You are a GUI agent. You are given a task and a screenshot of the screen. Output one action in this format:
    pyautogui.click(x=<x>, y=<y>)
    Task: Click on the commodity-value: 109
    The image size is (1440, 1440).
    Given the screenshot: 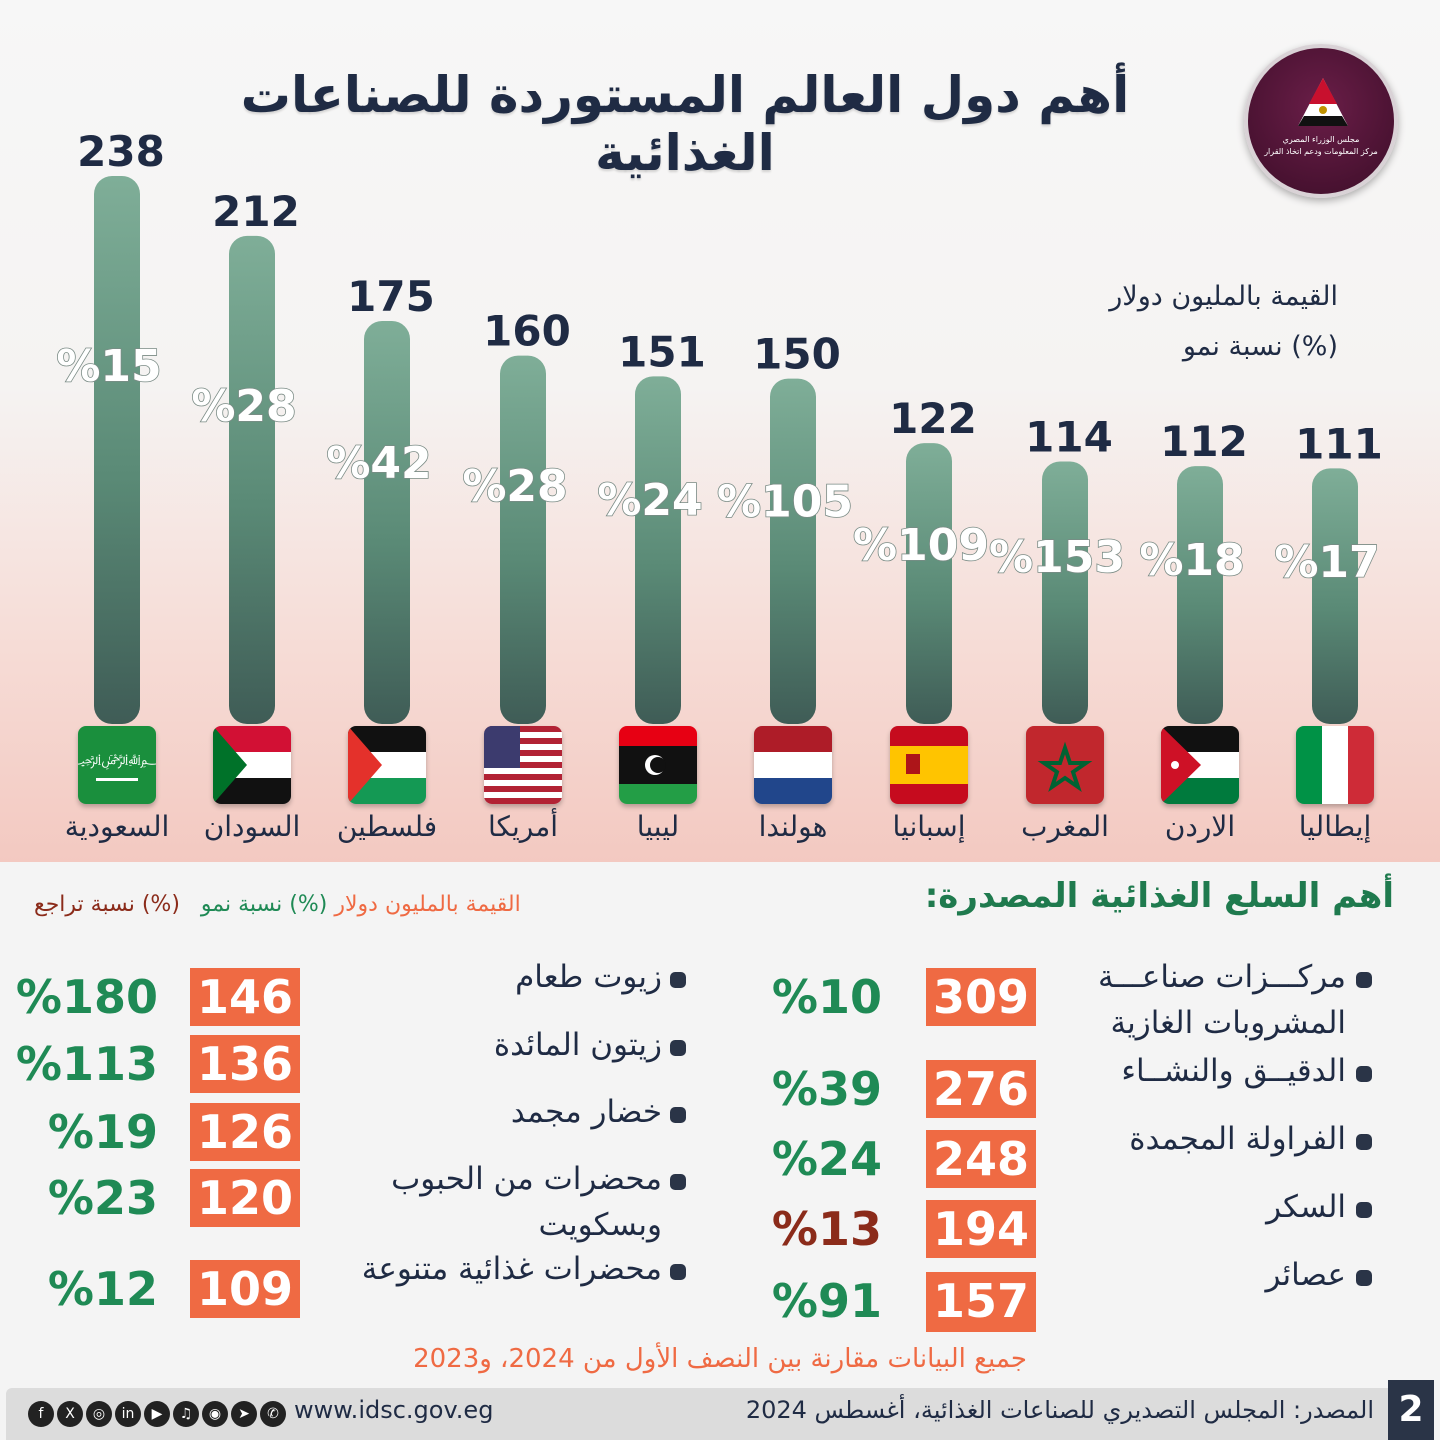 What is the action you would take?
    pyautogui.click(x=245, y=1289)
    